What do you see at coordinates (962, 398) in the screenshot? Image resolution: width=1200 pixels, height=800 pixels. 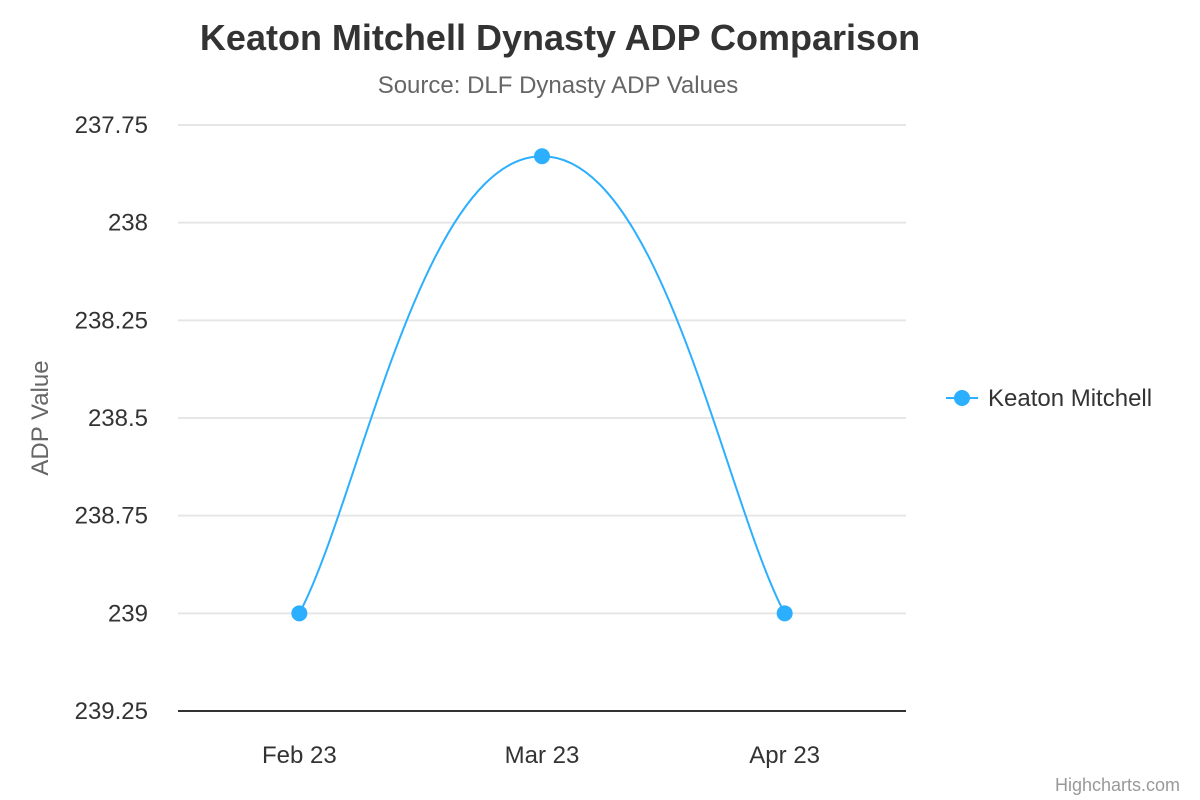 I see `legend-marker-icon` at bounding box center [962, 398].